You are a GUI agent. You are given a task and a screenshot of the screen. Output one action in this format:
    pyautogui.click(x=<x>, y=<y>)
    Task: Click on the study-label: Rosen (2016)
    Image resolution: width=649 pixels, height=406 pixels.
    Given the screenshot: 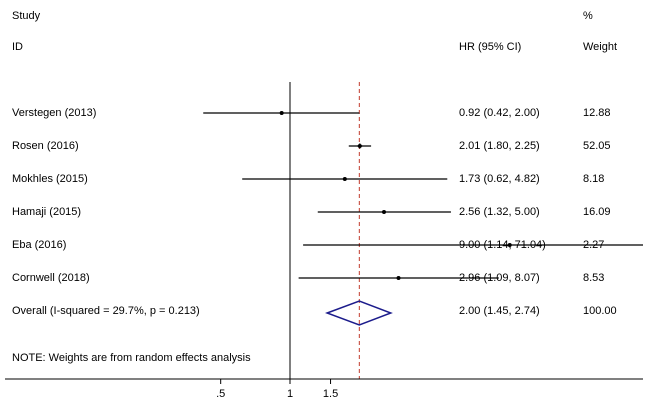 What is the action you would take?
    pyautogui.click(x=45, y=146)
    